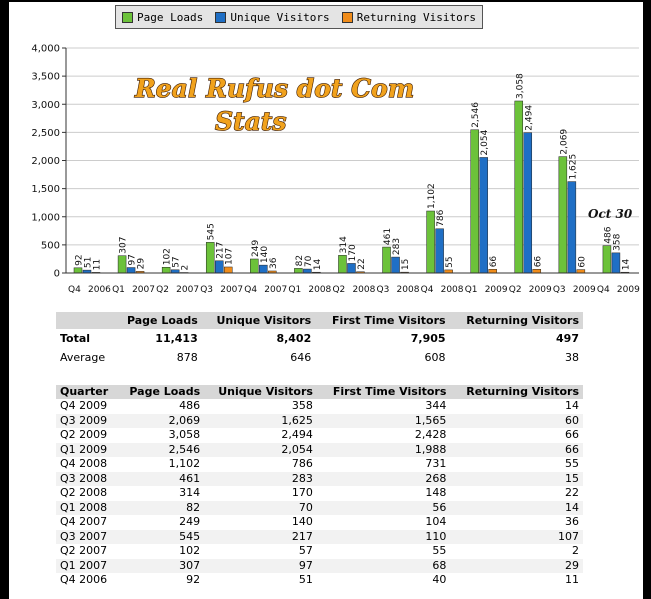 The width and height of the screenshot is (651, 599). What do you see at coordinates (57, 274) in the screenshot?
I see `y-tick-label: 0` at bounding box center [57, 274].